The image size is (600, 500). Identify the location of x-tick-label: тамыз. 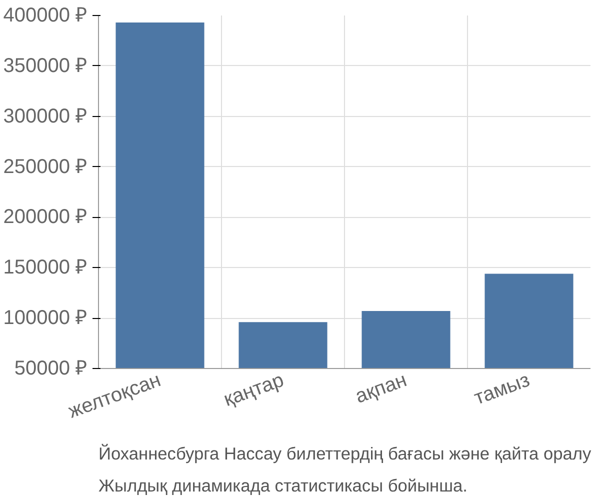
(502, 389).